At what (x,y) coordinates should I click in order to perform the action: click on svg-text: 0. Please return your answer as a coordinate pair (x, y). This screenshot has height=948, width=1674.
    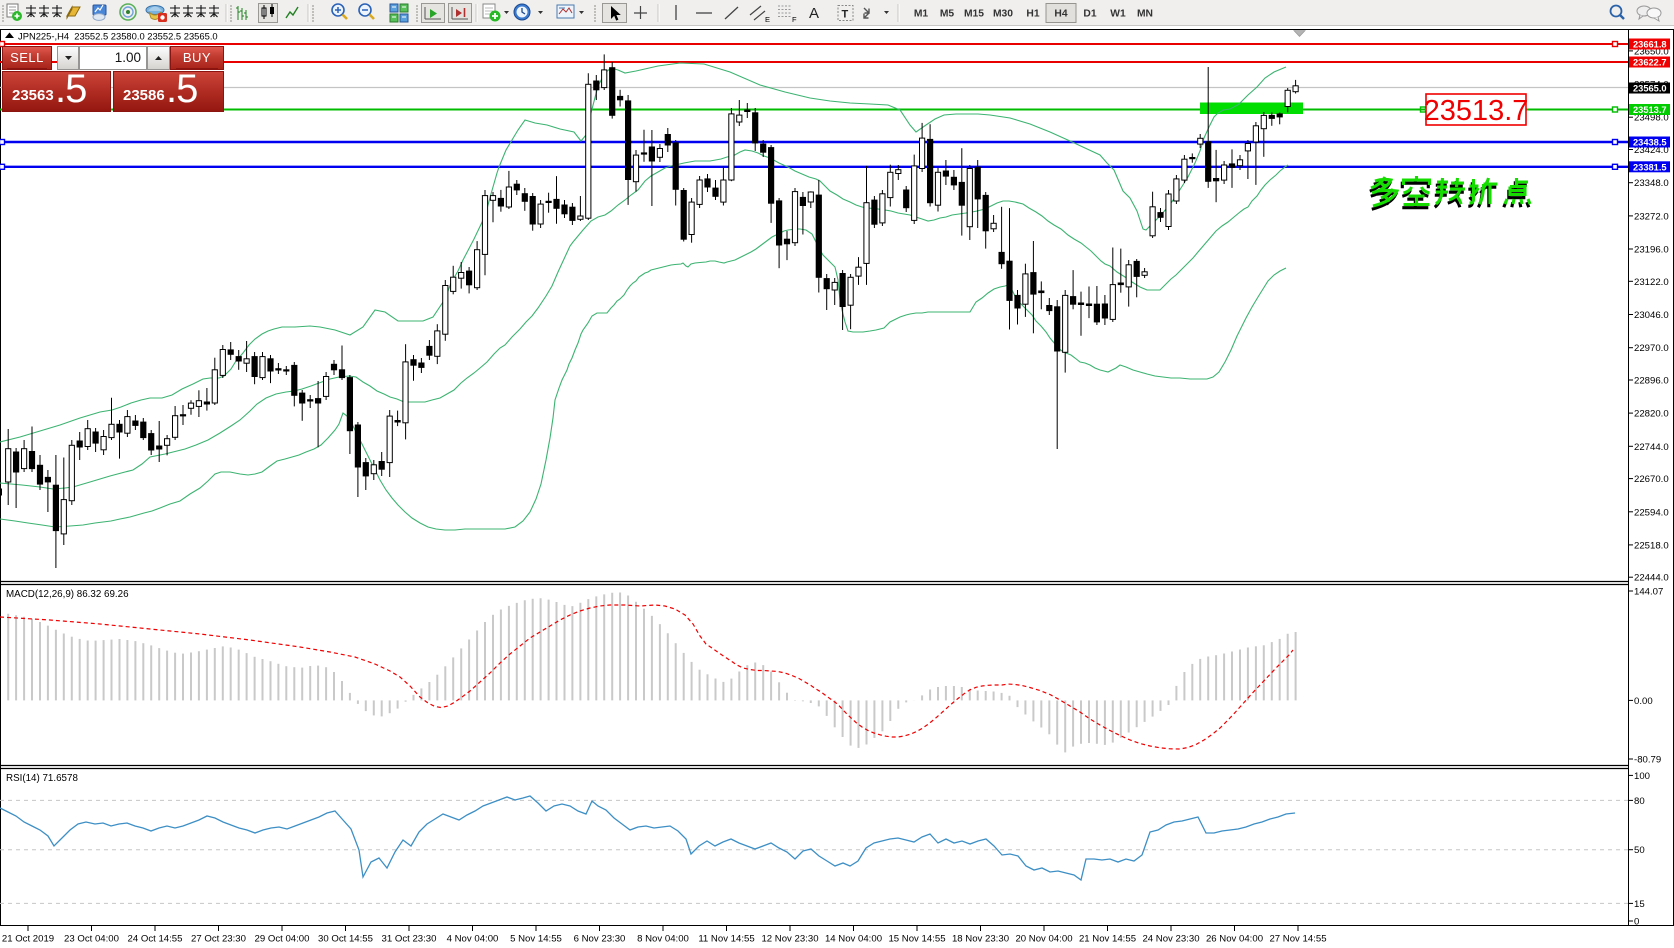
    Looking at the image, I should click on (1636, 922).